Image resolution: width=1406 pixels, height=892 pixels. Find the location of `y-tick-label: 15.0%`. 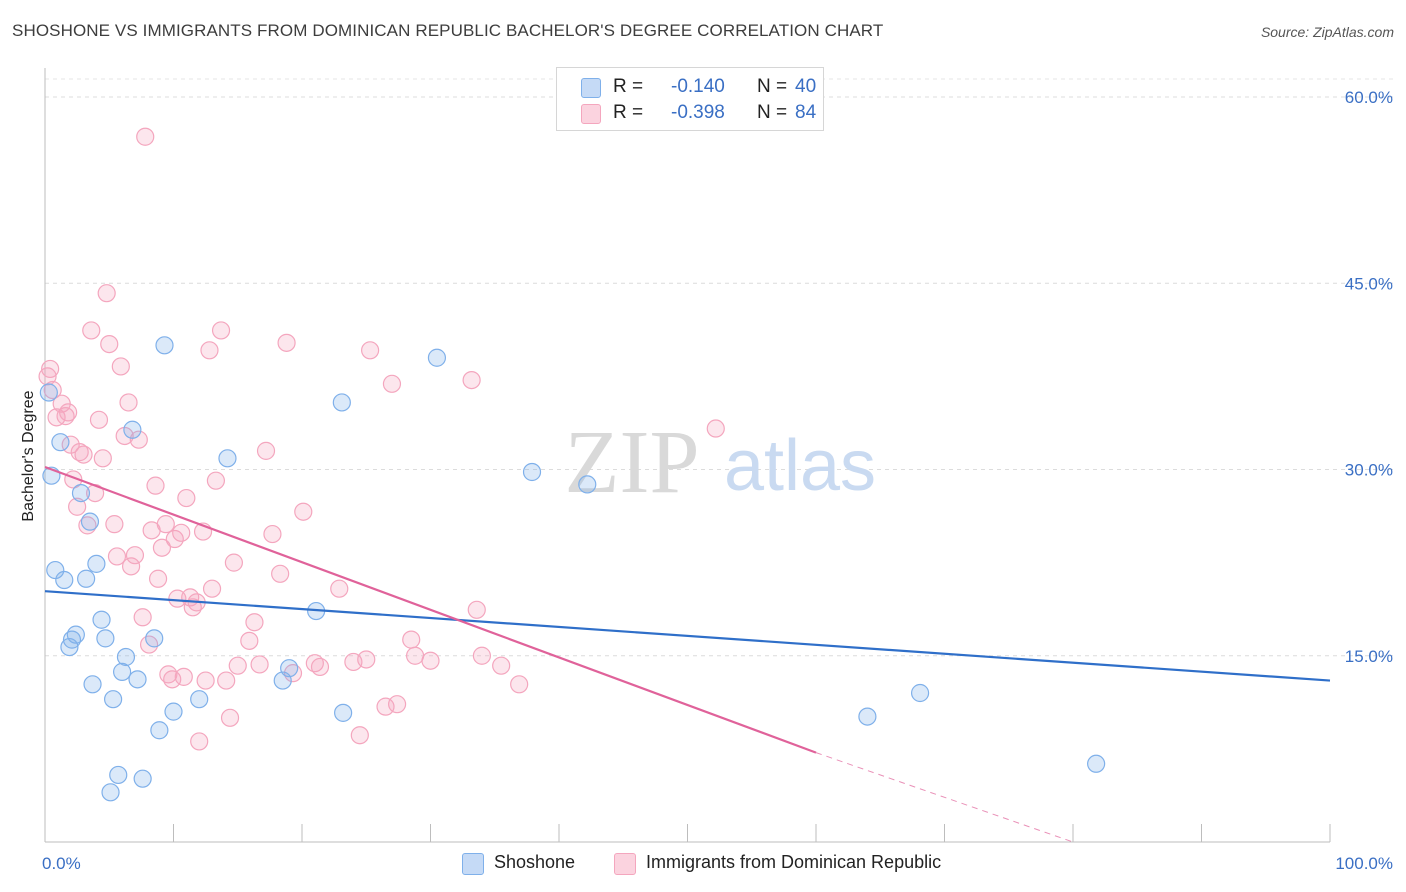

y-tick-label: 15.0% is located at coordinates (1369, 656).